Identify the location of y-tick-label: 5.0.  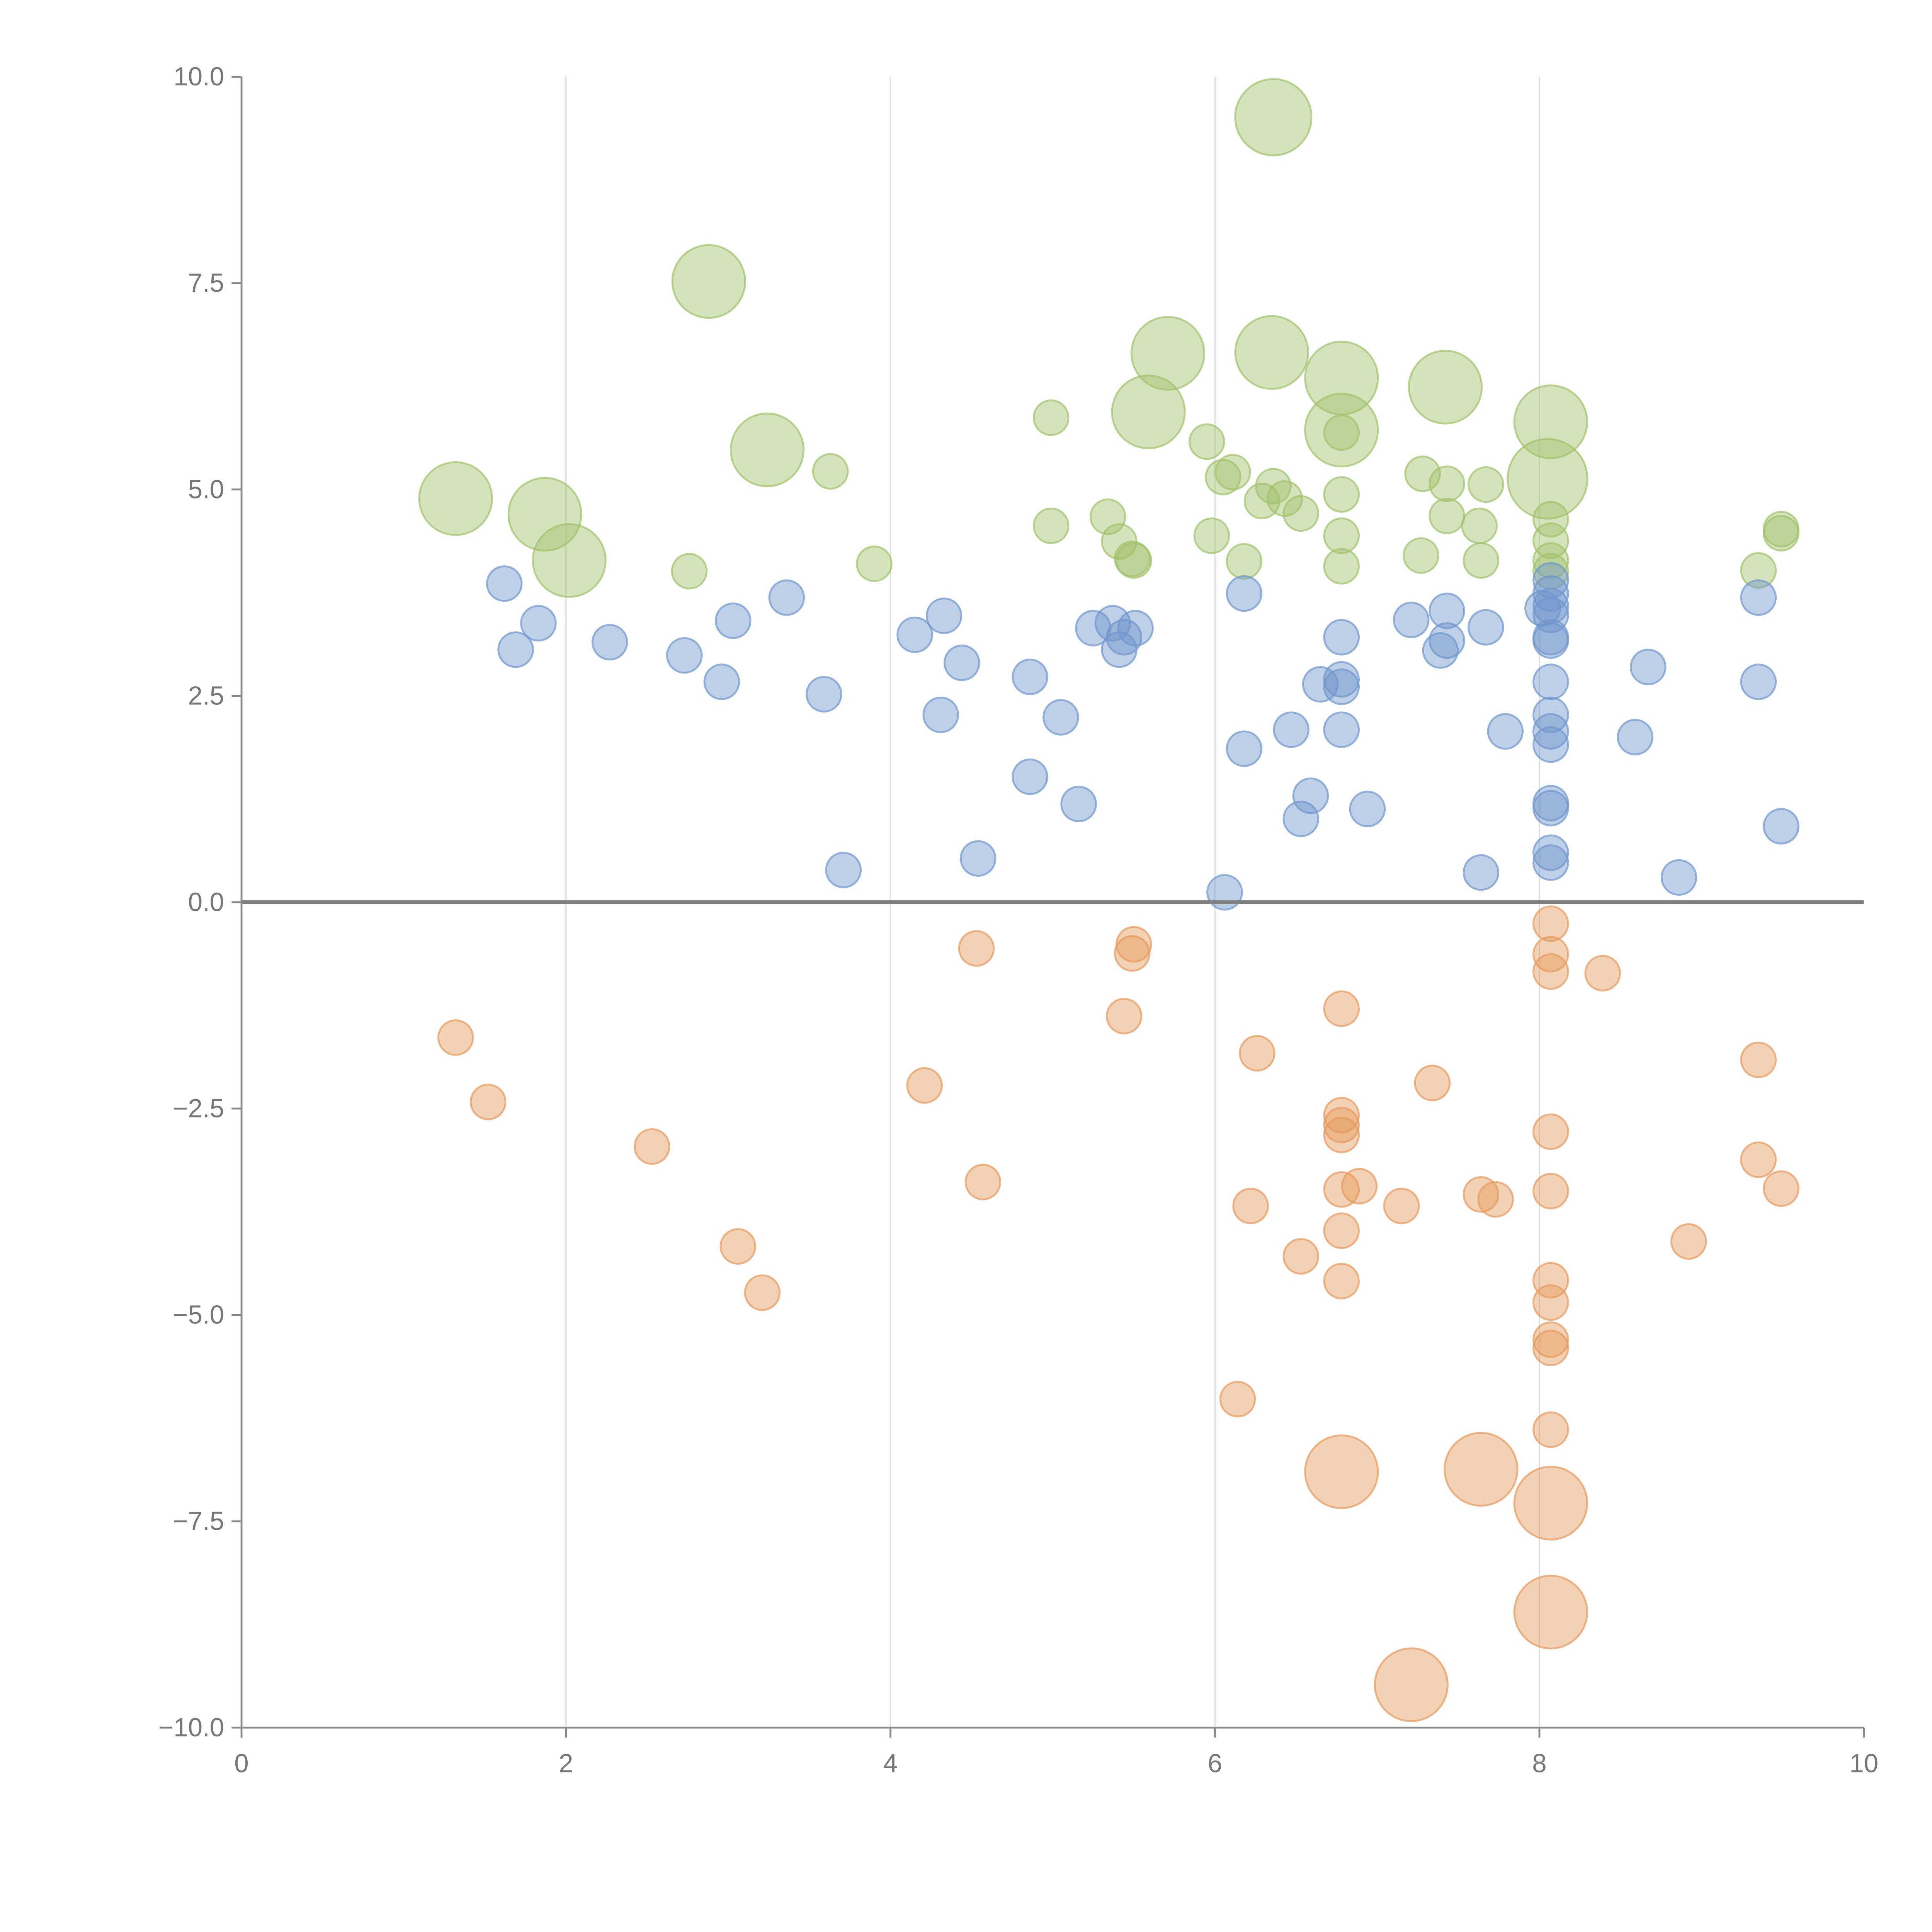
(206, 489).